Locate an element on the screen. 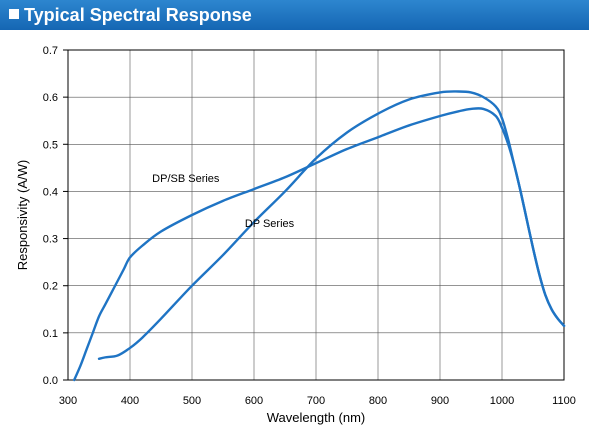  y-tick-label: 0.6 is located at coordinates (50, 98).